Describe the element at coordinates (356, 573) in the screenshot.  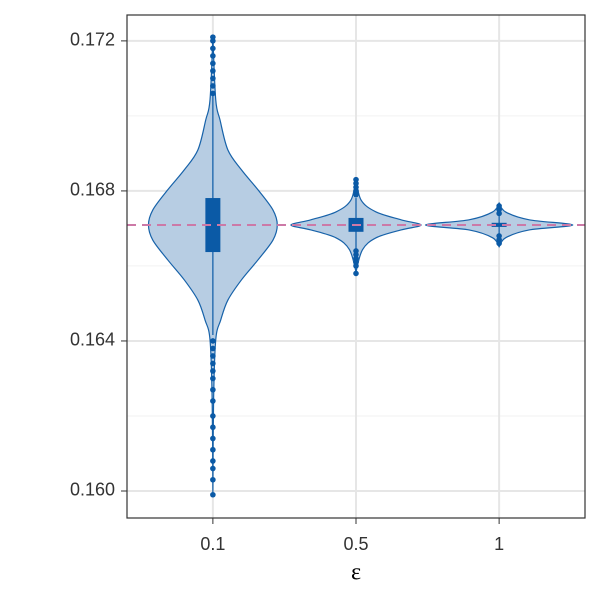
I see `x-axis-label: ε` at that location.